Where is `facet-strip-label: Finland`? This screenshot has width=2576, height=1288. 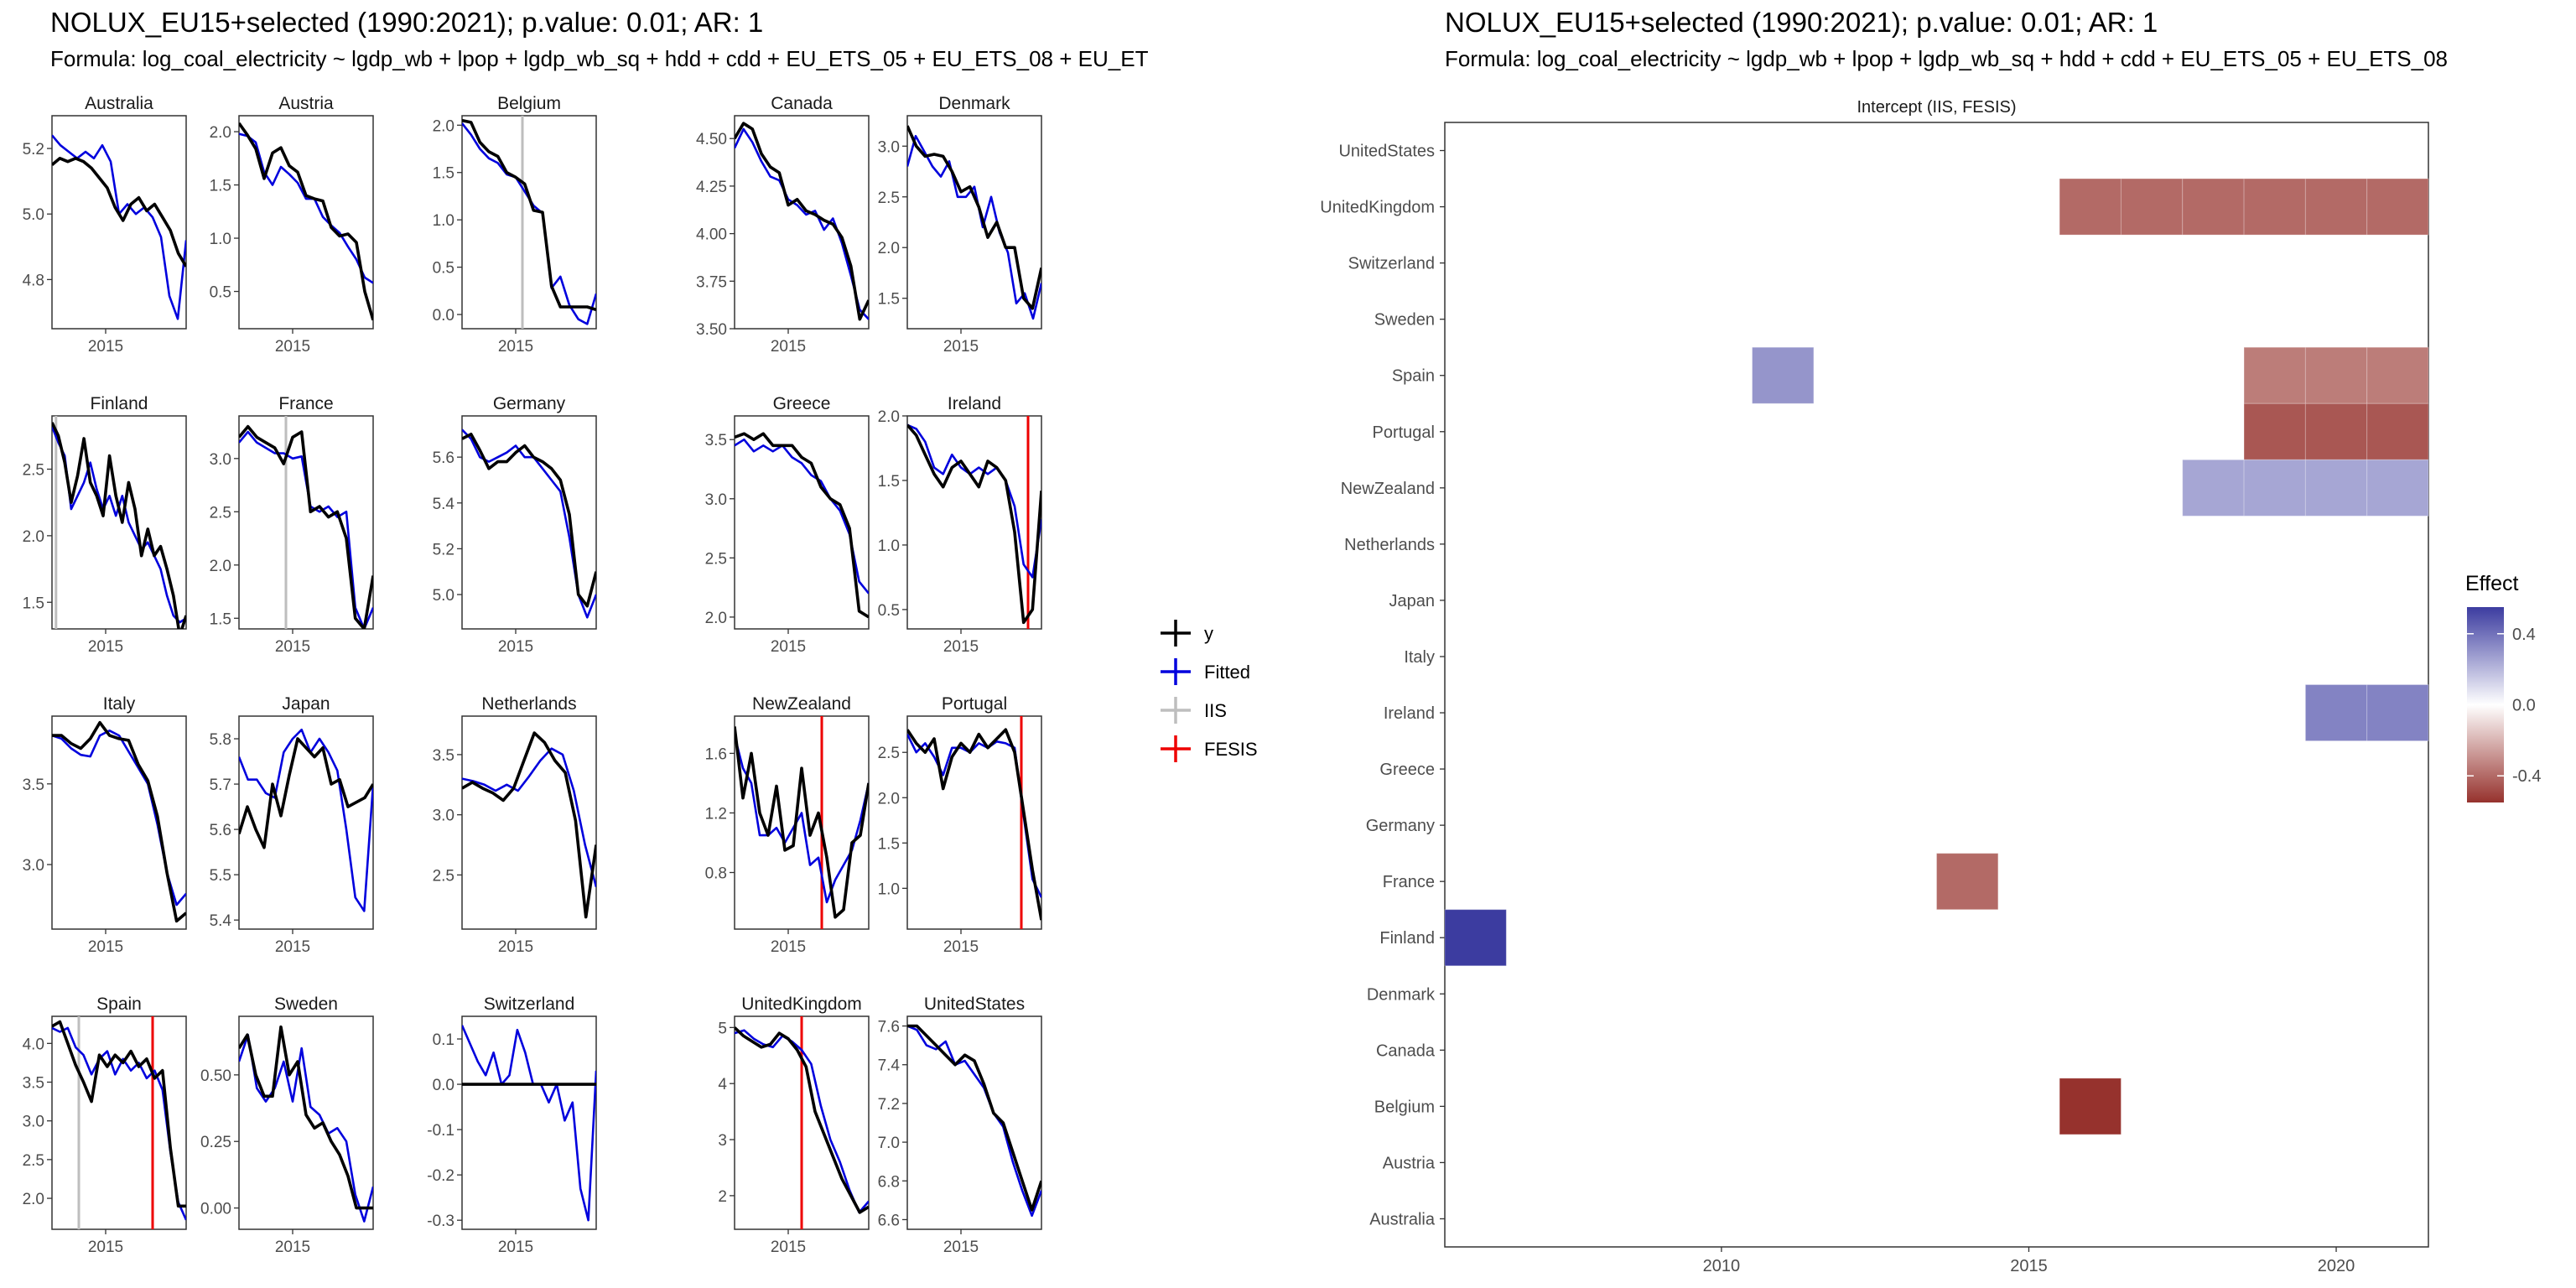 facet-strip-label: Finland is located at coordinates (119, 403).